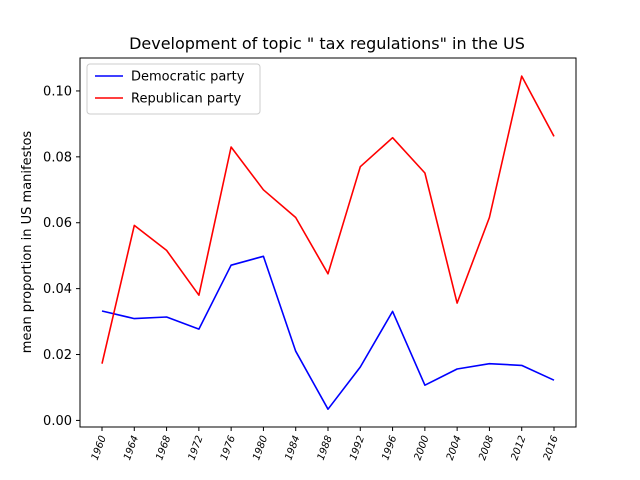 The width and height of the screenshot is (640, 480). I want to click on legend: Democratic party Republican party, so click(173, 89).